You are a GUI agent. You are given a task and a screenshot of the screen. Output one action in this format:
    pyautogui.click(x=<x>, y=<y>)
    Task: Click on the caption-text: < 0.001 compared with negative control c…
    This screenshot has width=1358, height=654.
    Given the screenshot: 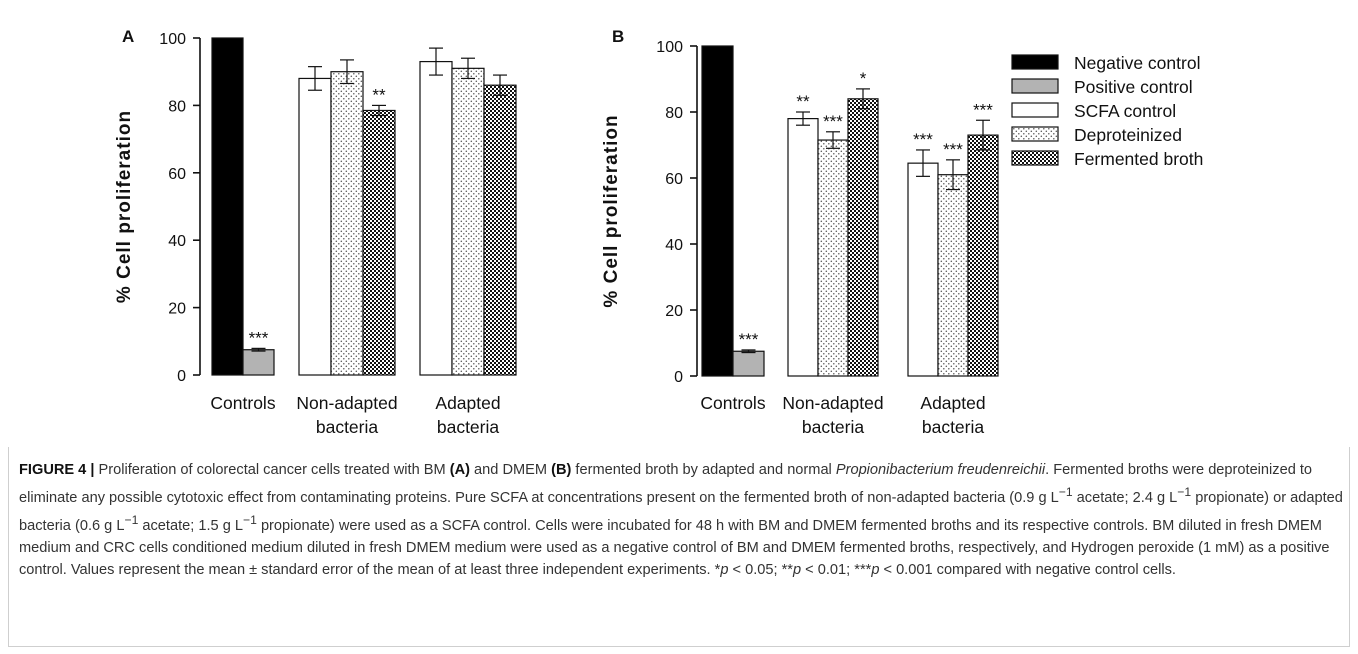 What is the action you would take?
    pyautogui.click(x=1027, y=569)
    